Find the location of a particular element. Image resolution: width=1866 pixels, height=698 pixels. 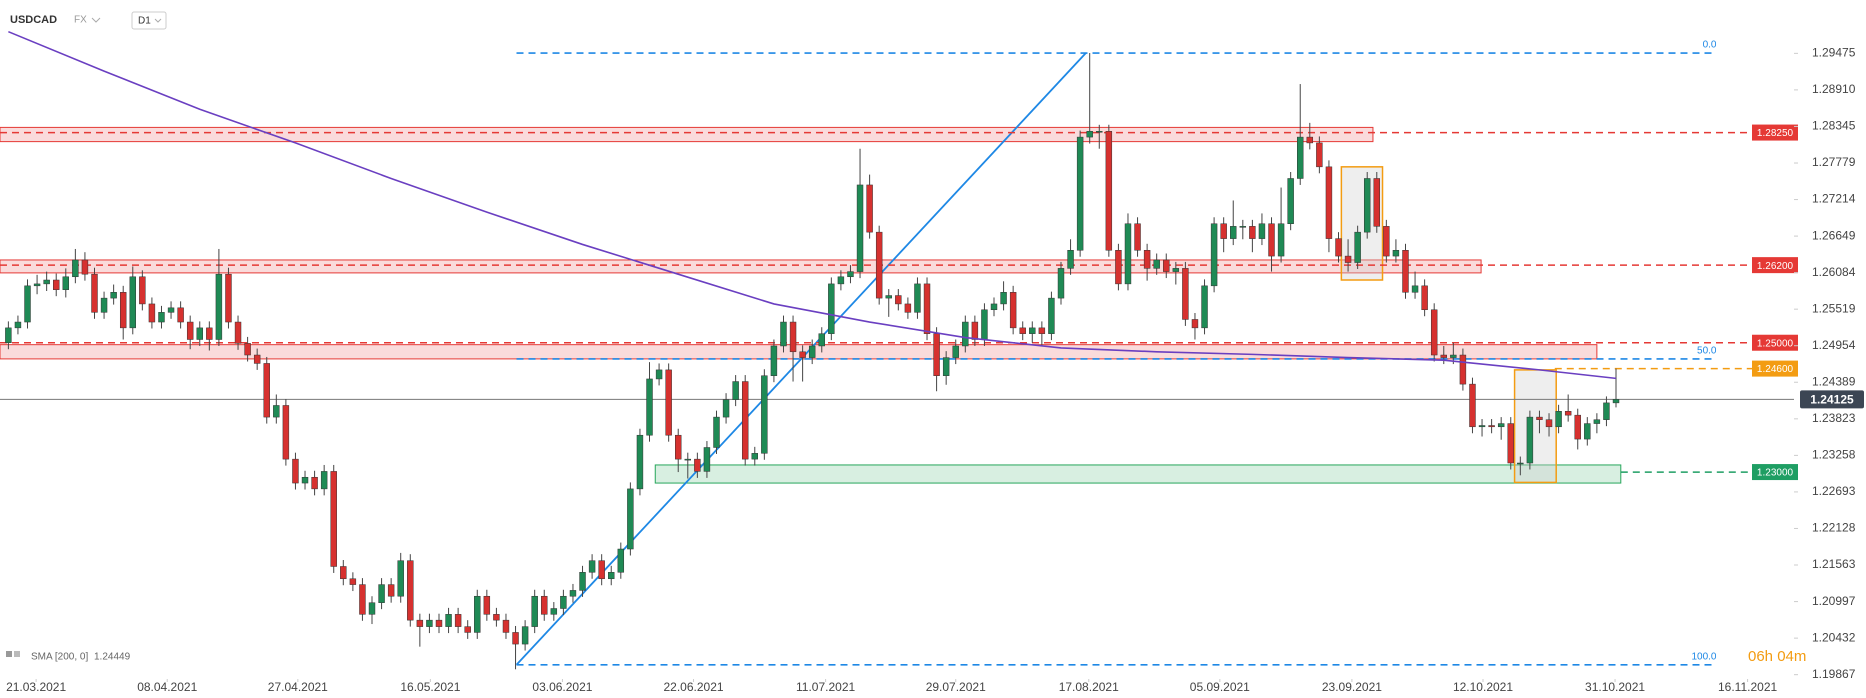

y-tick-label: 1.19867 is located at coordinates (1834, 674).